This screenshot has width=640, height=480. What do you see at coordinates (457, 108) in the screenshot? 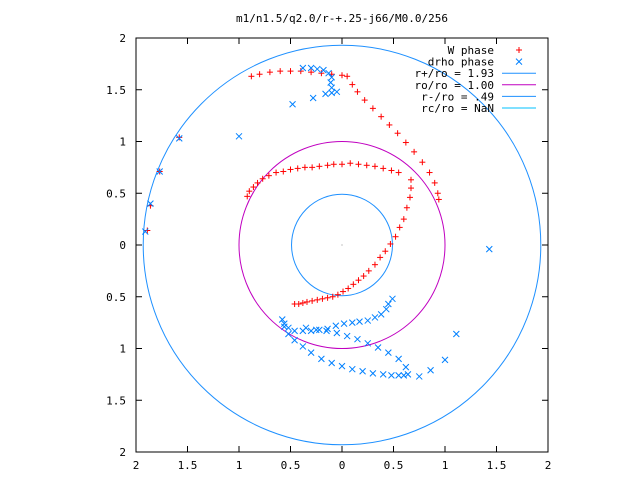
I see `legend-label: rc/ro = NaN` at bounding box center [457, 108].